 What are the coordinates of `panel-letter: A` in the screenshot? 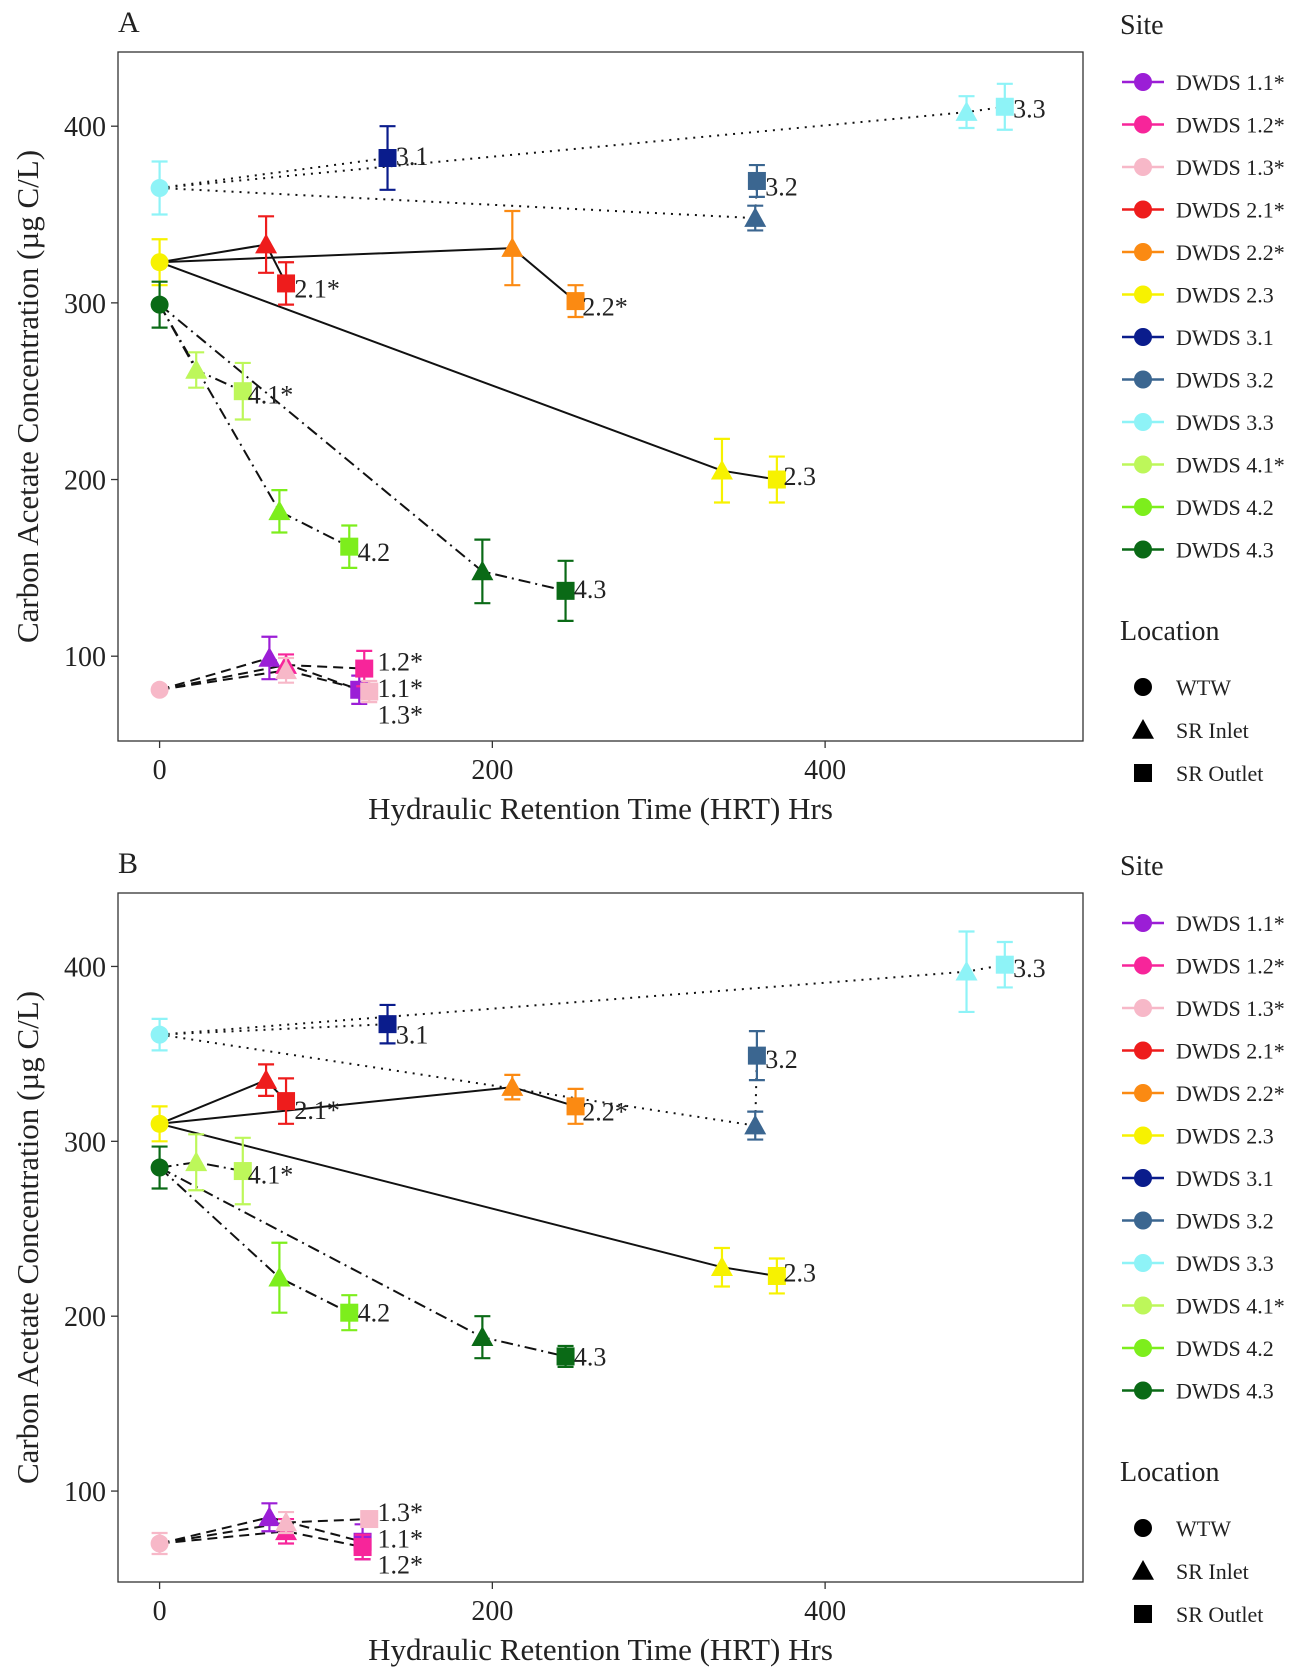 It's located at (129, 22).